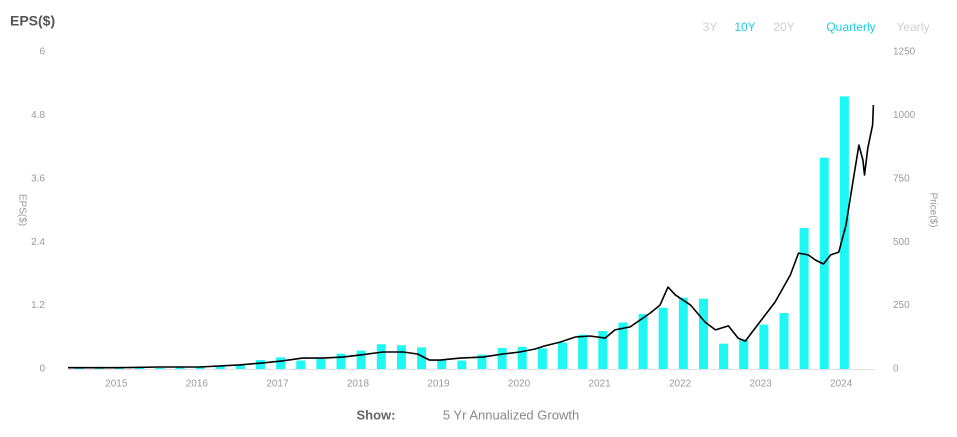  I want to click on x-tick-label: 2020, so click(519, 384).